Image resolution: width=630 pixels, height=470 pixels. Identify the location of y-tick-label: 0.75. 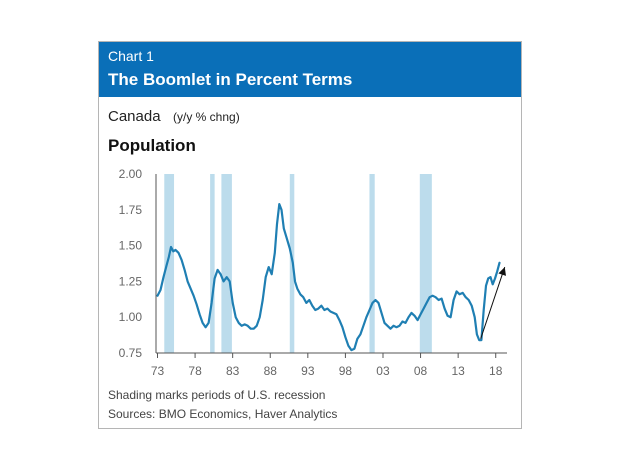
(131, 353).